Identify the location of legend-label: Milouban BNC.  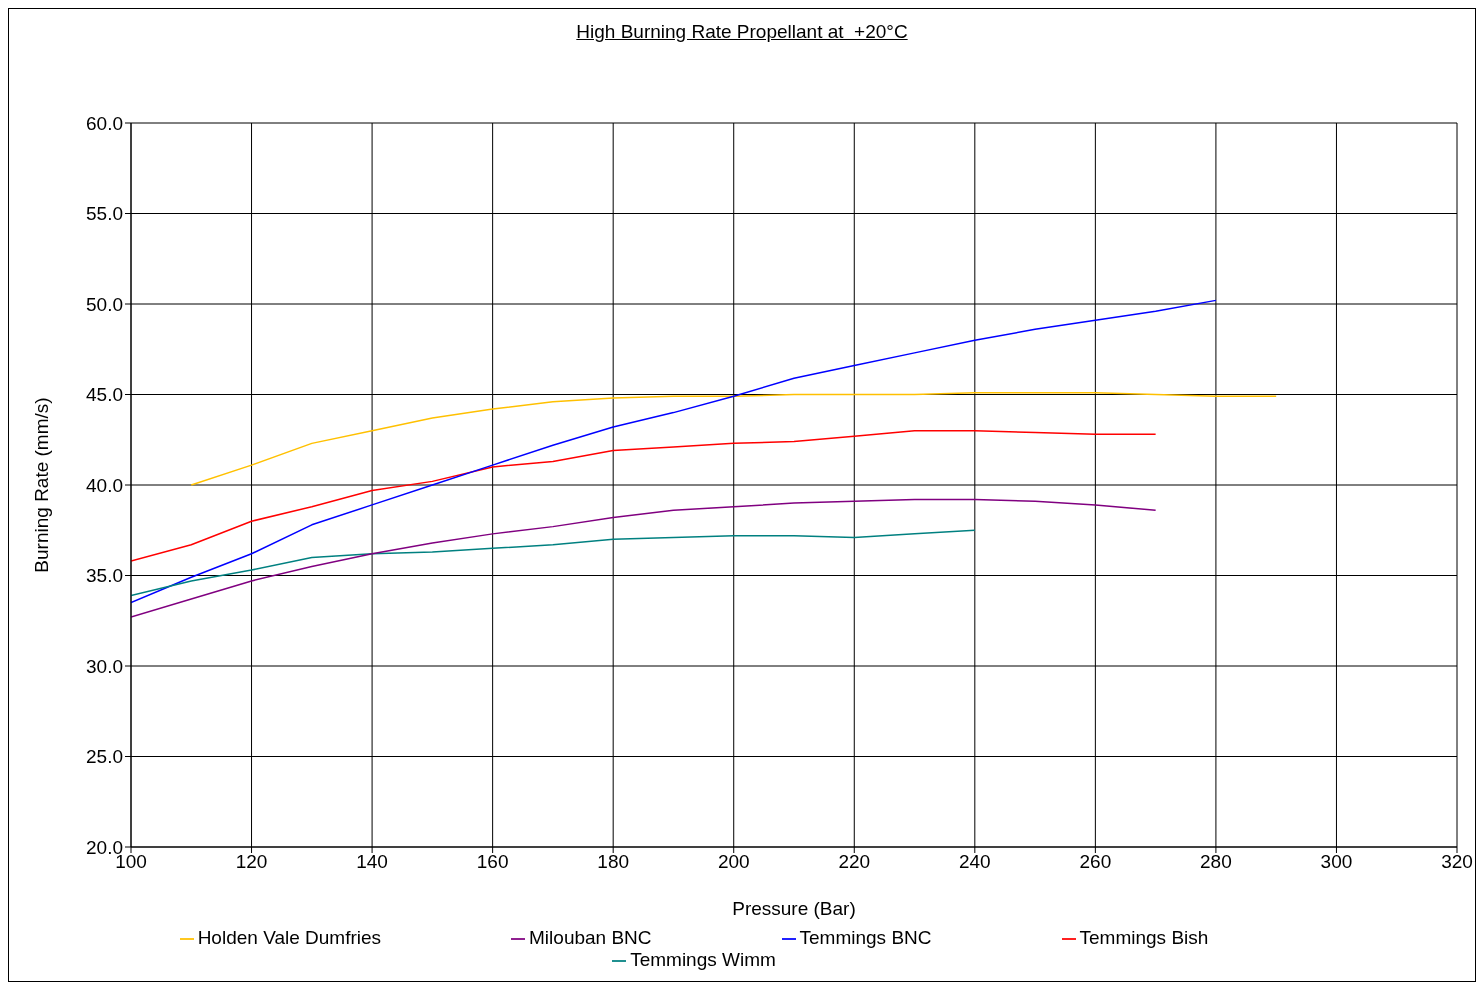
(590, 937).